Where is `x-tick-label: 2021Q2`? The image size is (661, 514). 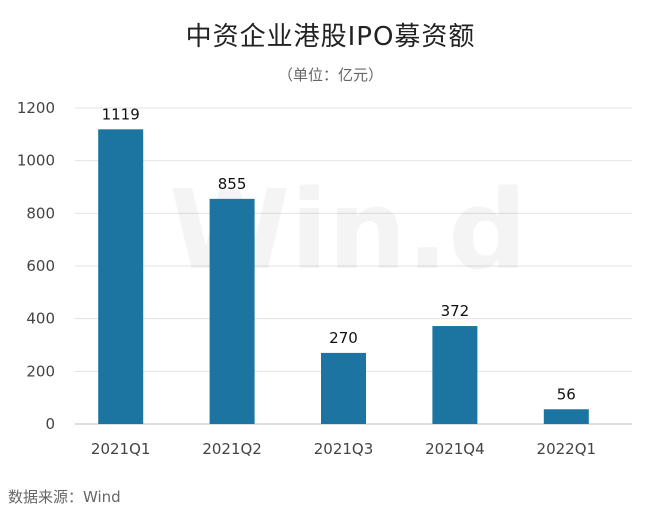
x-tick-label: 2021Q2 is located at coordinates (232, 449).